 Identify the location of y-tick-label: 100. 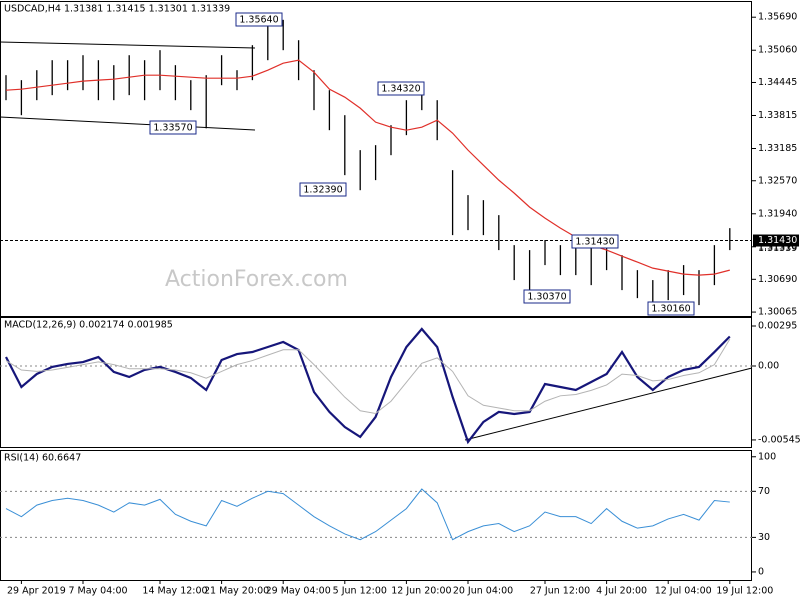
(767, 456).